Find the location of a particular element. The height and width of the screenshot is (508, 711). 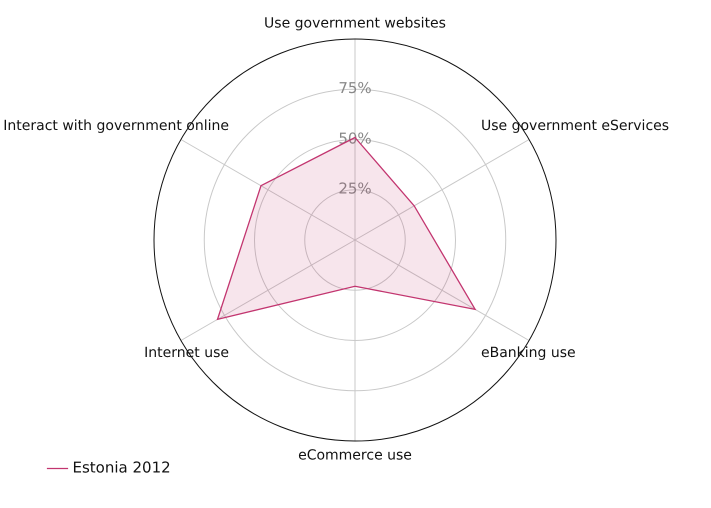

y-tick-label: 25% is located at coordinates (355, 189).